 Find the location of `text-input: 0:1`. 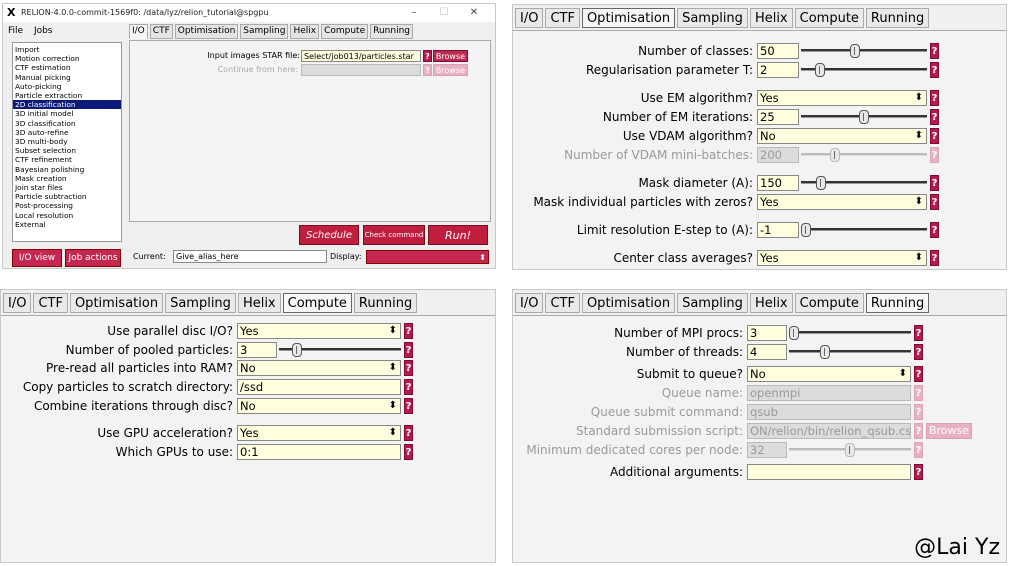

text-input: 0:1 is located at coordinates (319, 452).